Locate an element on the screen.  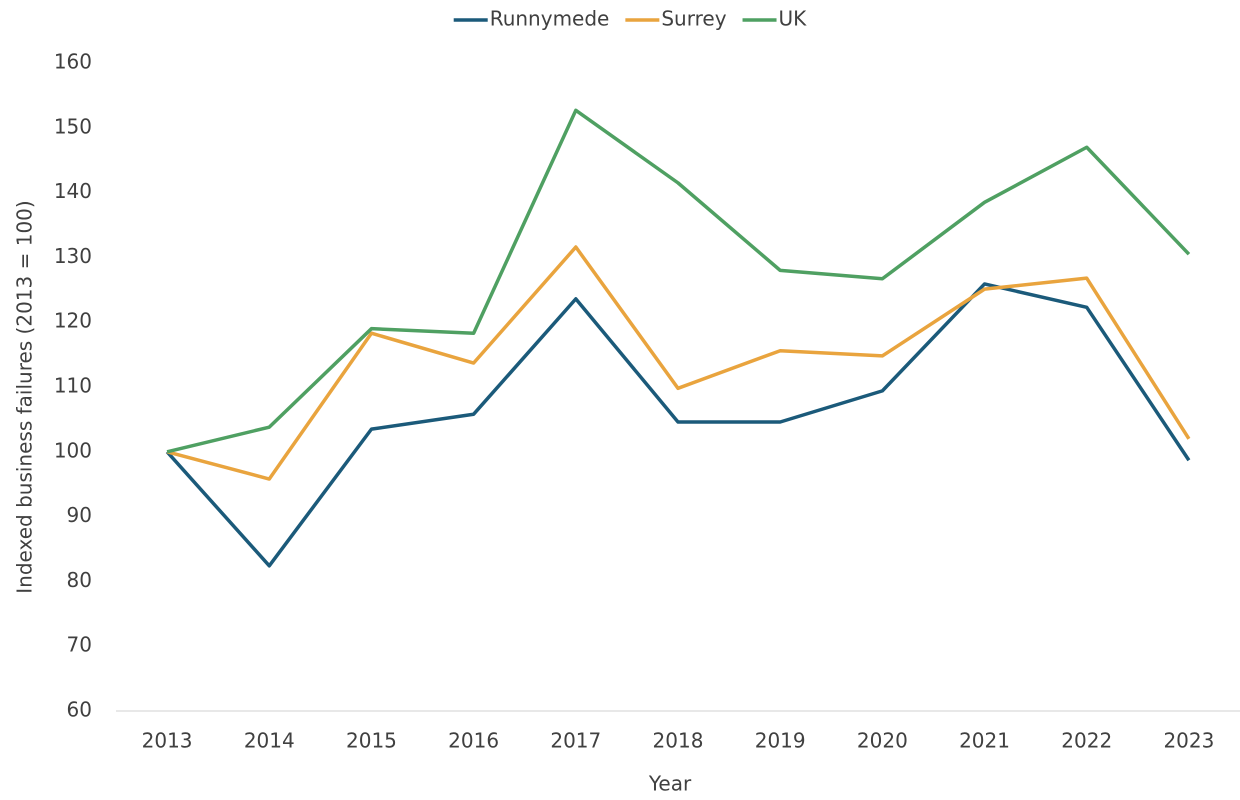
legend-label: Runnymede is located at coordinates (550, 19).